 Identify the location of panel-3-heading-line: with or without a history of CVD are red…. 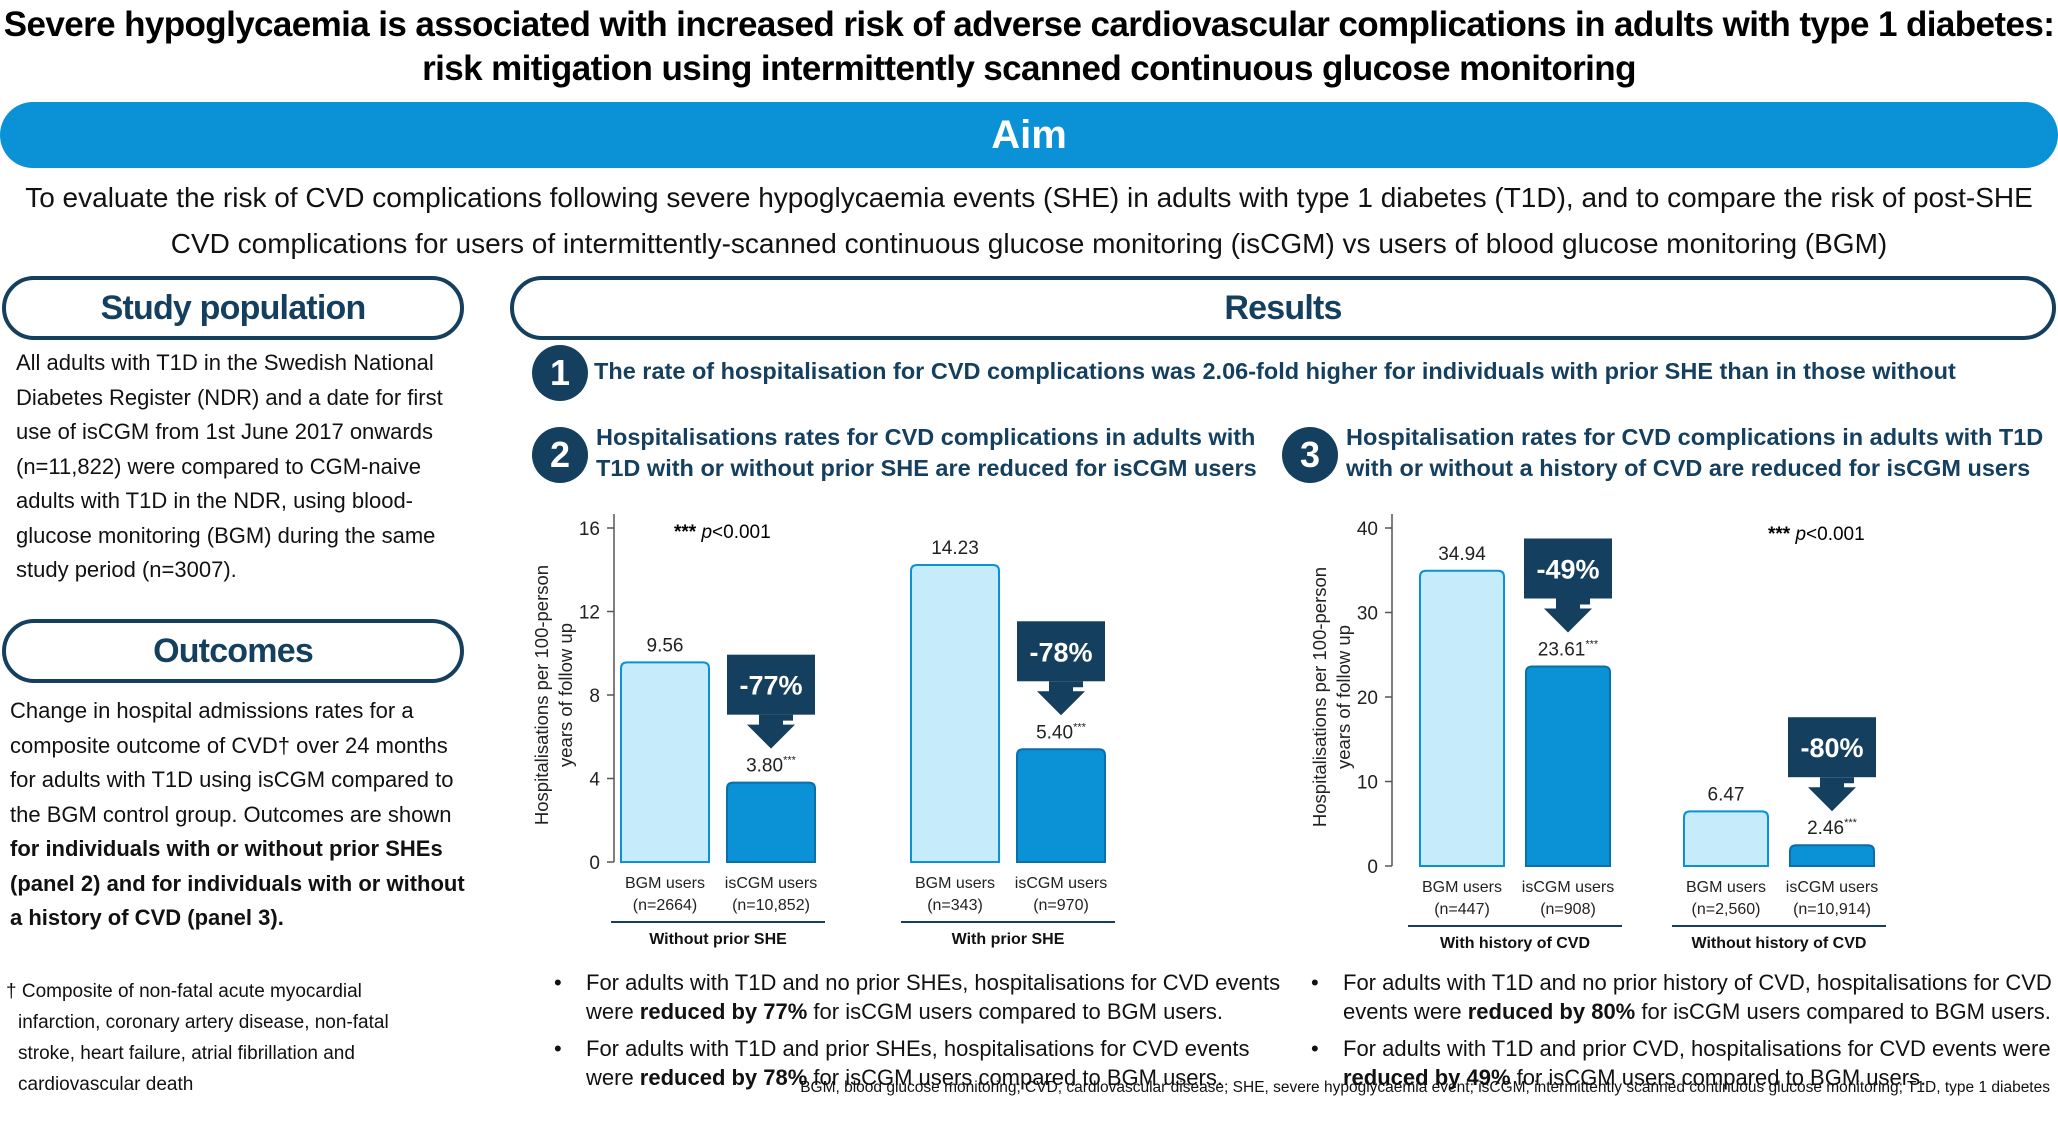
(1688, 468).